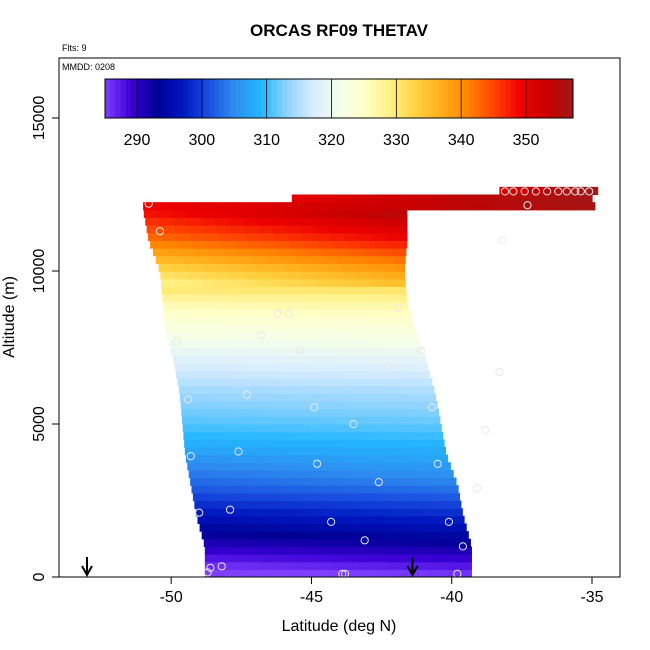 Image resolution: width=650 pixels, height=650 pixels. I want to click on y-axis-label: Altitude (m), so click(9, 317).